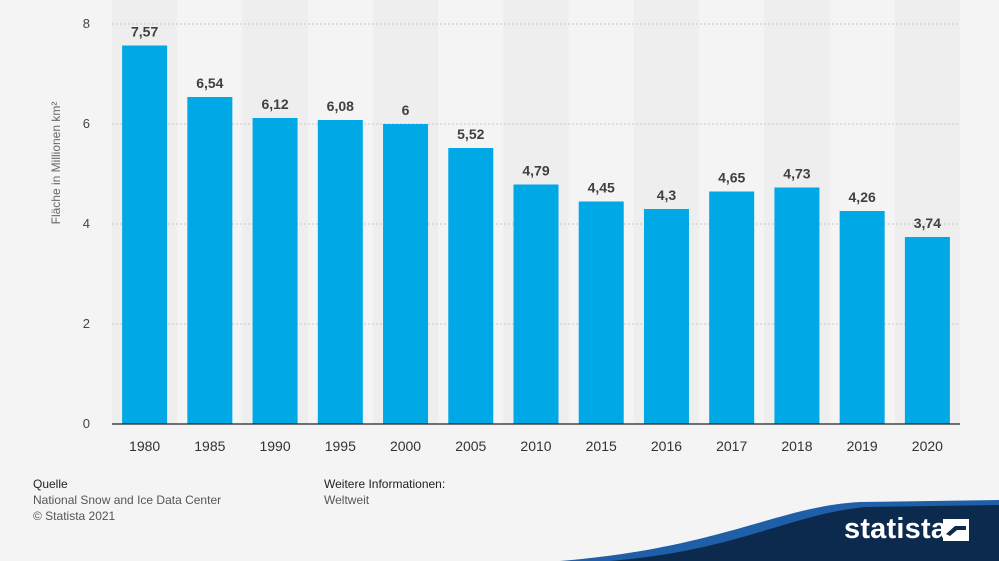 This screenshot has height=561, width=999. I want to click on y-tick-label: 2, so click(86, 323).